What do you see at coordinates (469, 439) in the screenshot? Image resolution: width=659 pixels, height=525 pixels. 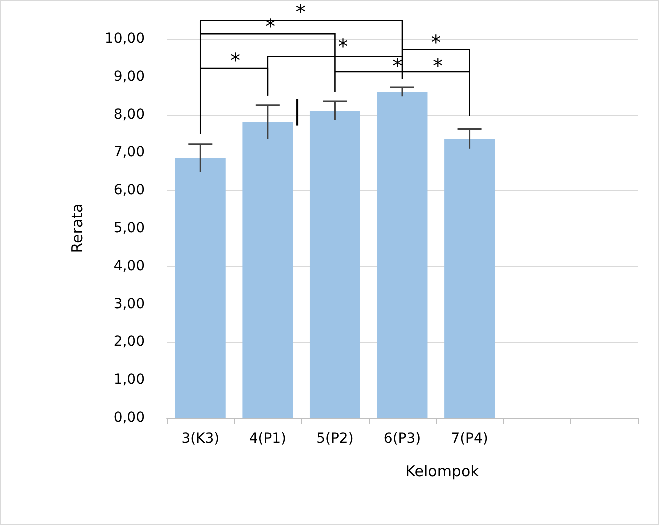 I see `x-tick-label: 7(P4)` at bounding box center [469, 439].